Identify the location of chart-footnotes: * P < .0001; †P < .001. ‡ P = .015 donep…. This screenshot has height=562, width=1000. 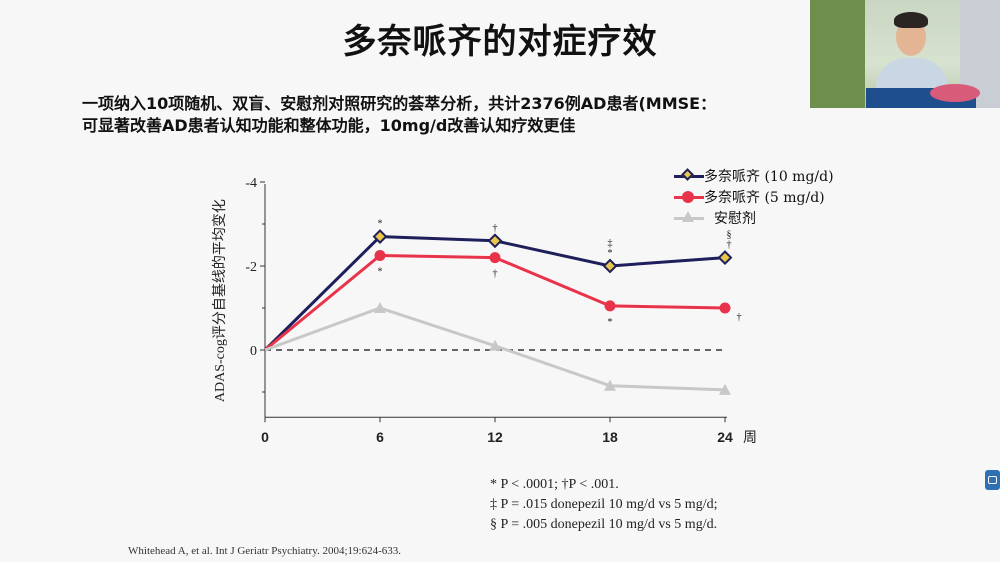
(603, 505).